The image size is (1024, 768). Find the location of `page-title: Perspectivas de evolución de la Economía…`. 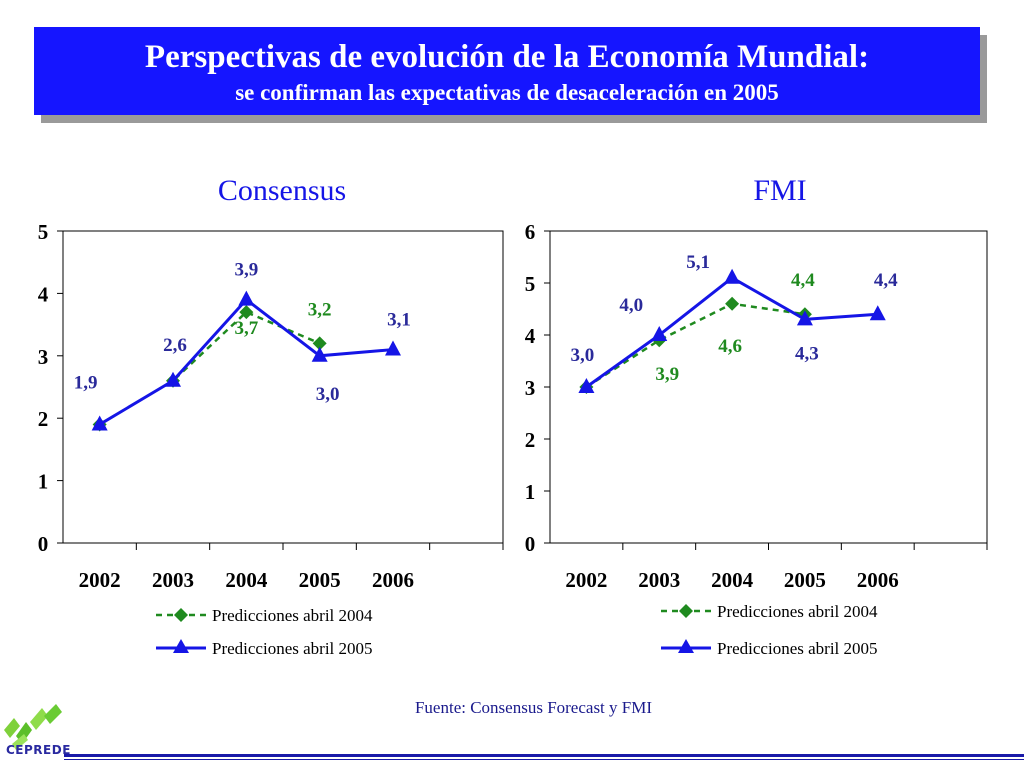

page-title: Perspectivas de evolución de la Economía… is located at coordinates (507, 57).